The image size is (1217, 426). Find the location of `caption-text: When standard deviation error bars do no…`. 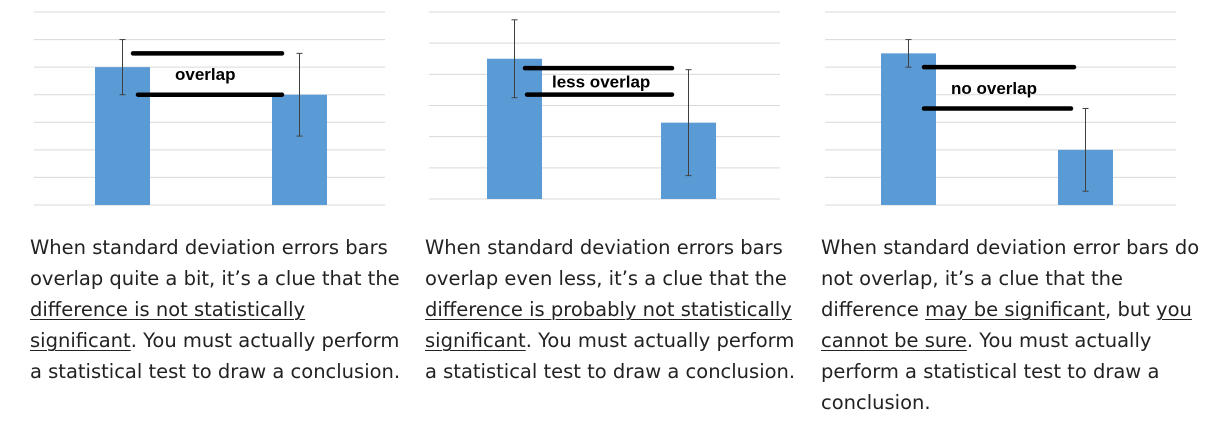

caption-text: When standard deviation error bars do no… is located at coordinates (1010, 278).